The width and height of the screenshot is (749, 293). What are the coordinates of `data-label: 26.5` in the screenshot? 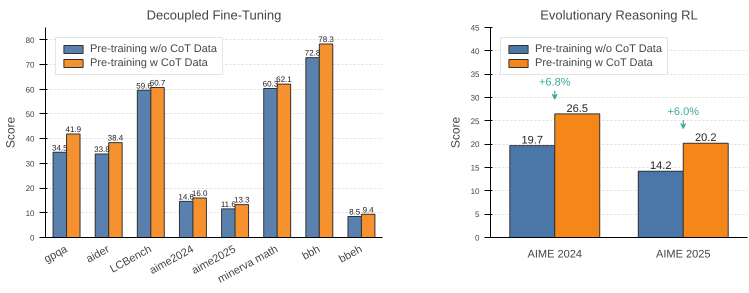 It's located at (577, 108).